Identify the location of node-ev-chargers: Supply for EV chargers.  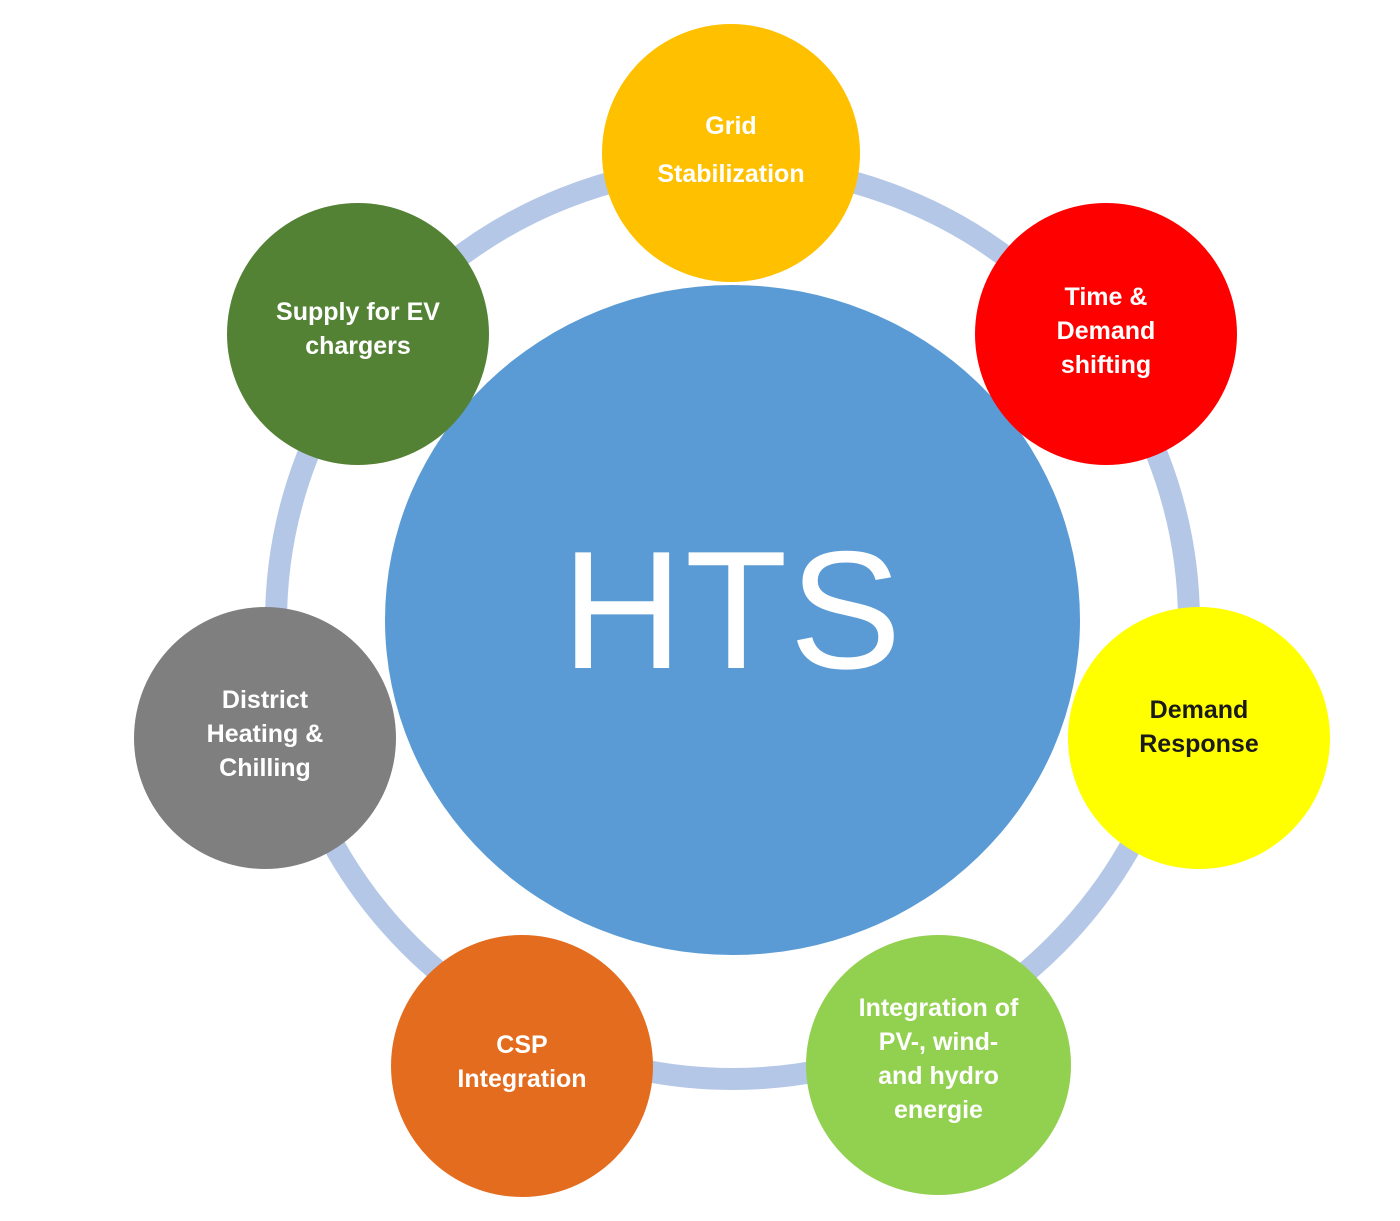
(358, 334).